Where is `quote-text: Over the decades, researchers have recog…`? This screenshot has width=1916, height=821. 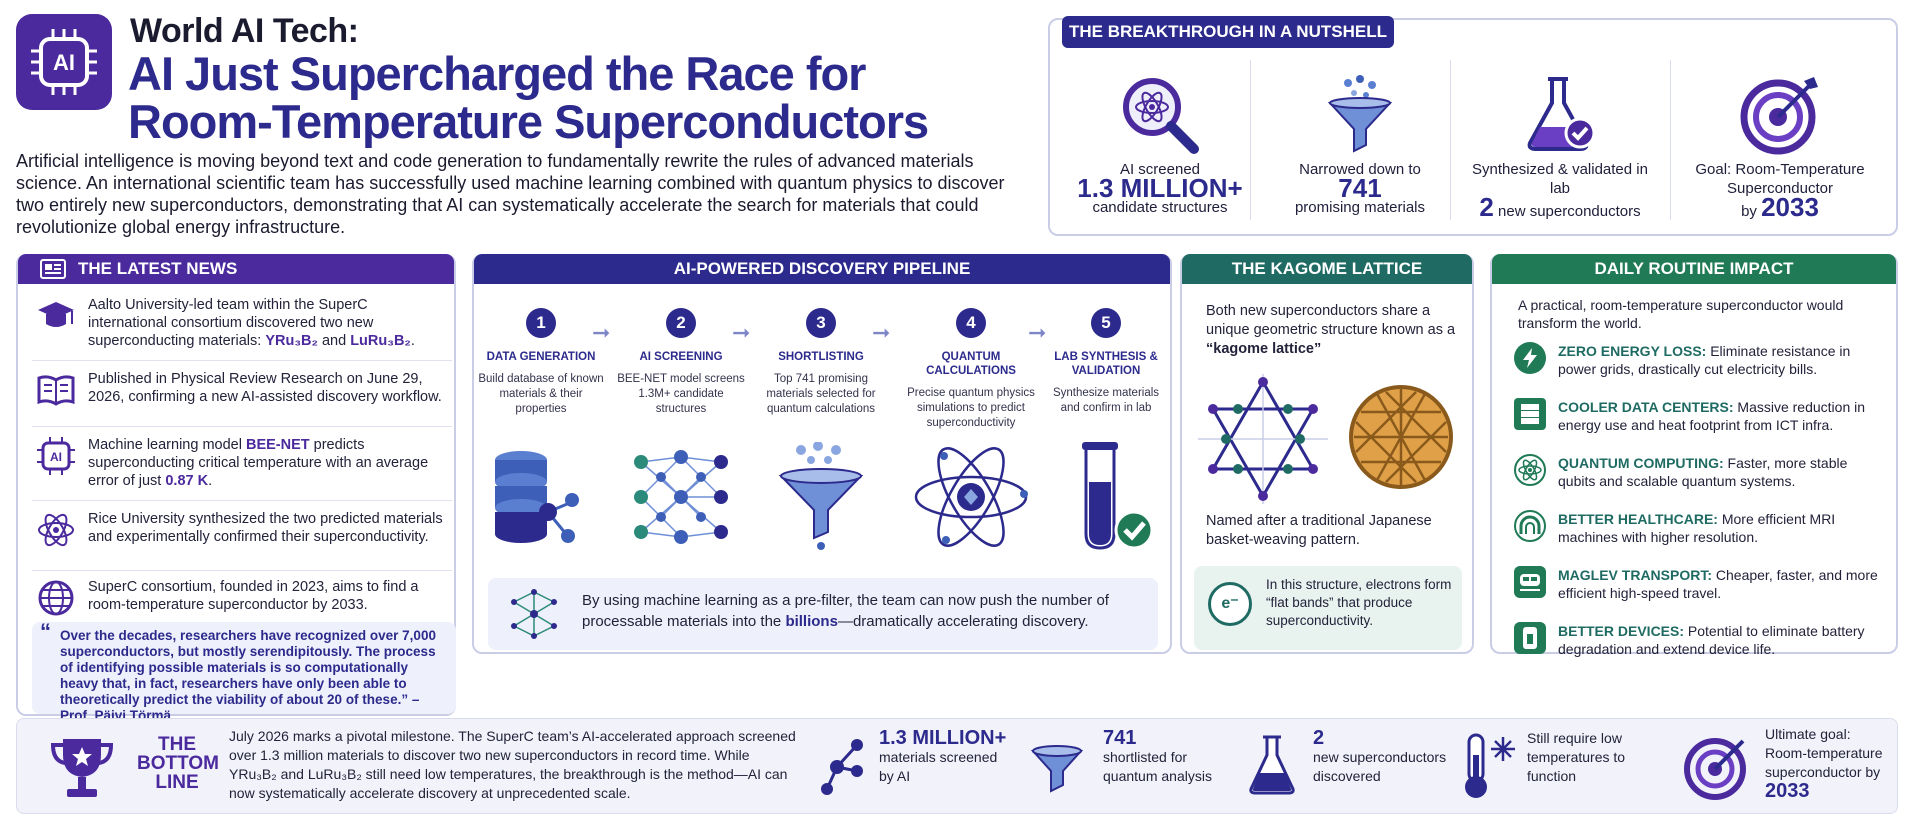
quote-text: Over the decades, researchers have recog… is located at coordinates (248, 667).